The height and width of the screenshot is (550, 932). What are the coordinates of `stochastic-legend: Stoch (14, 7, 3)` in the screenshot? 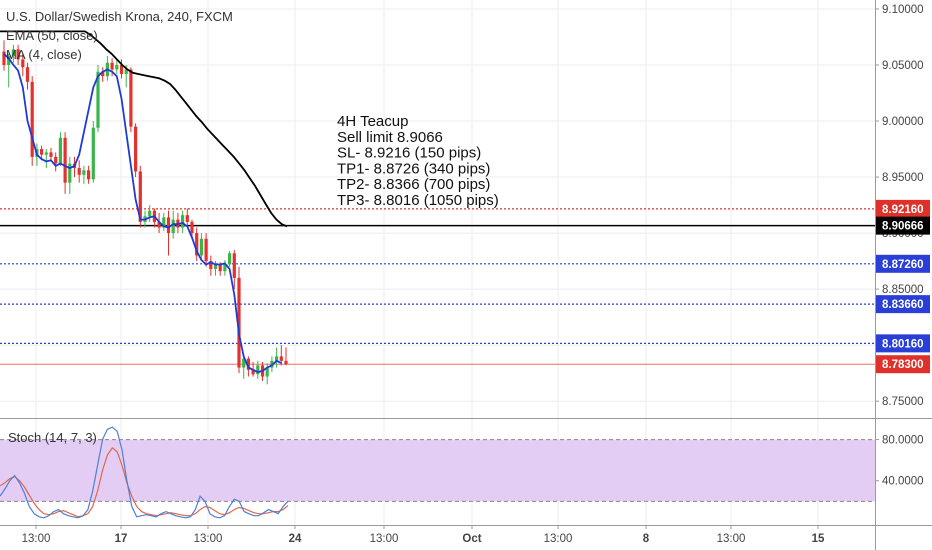 It's located at (52, 437).